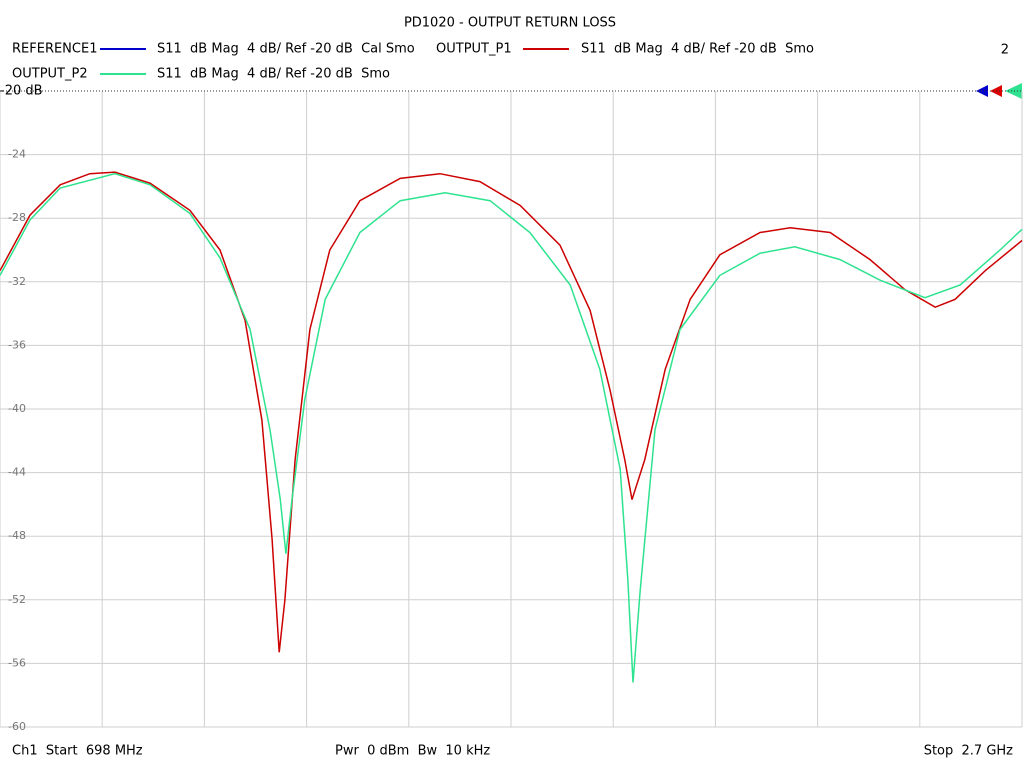  Describe the element at coordinates (17, 662) in the screenshot. I see `y-tick-label: -56` at that location.